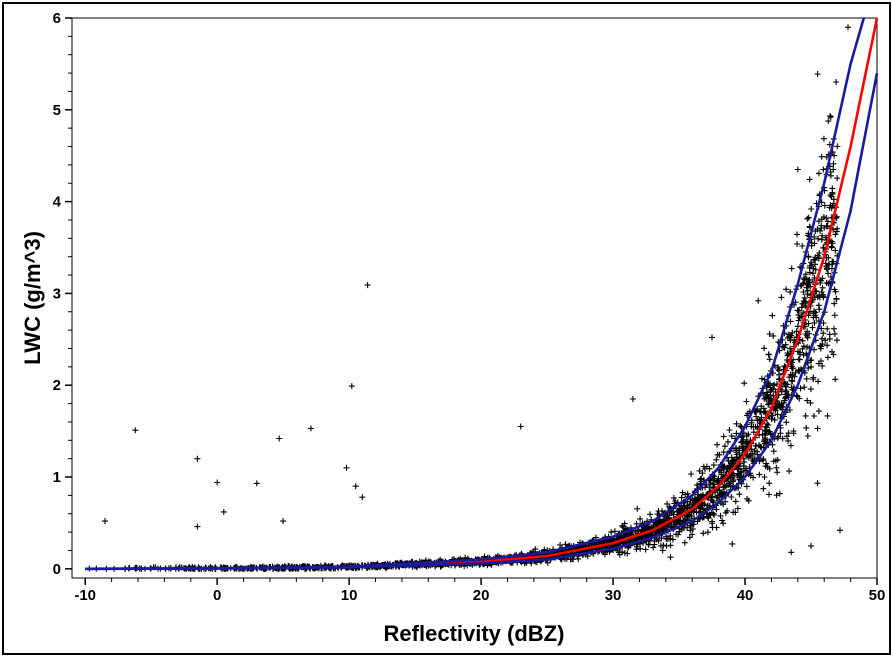  What do you see at coordinates (57, 385) in the screenshot?
I see `y-tick-label: 2` at bounding box center [57, 385].